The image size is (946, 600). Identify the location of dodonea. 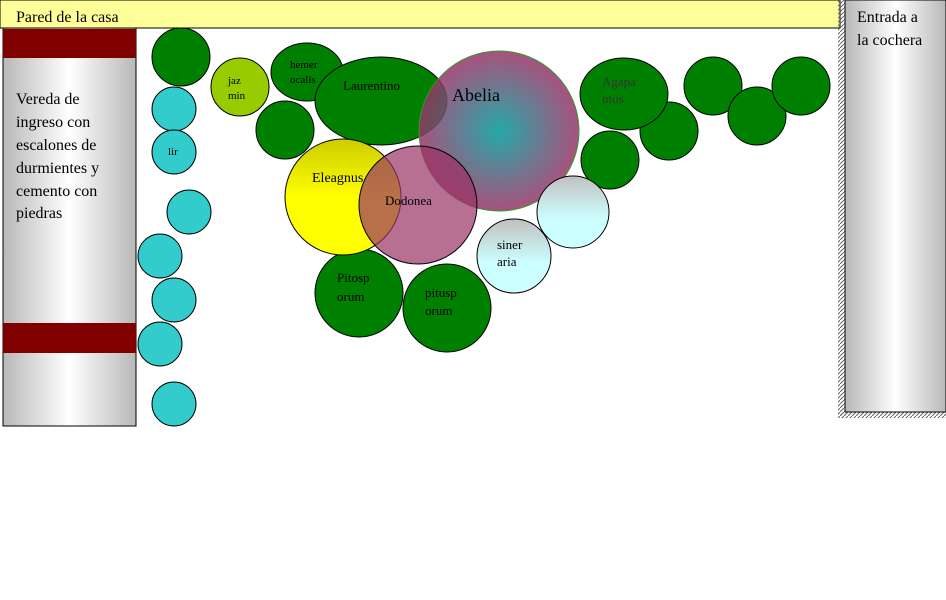
(418, 205).